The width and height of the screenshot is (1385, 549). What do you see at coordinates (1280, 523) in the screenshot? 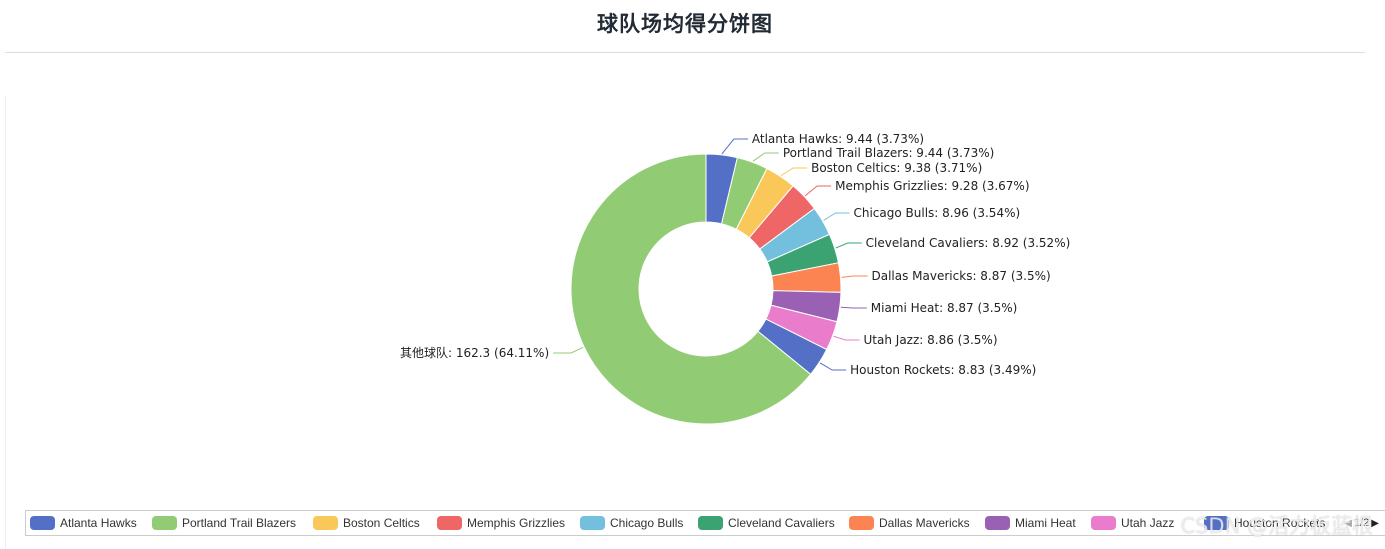
I see `legend-label: Houston Rockets` at bounding box center [1280, 523].